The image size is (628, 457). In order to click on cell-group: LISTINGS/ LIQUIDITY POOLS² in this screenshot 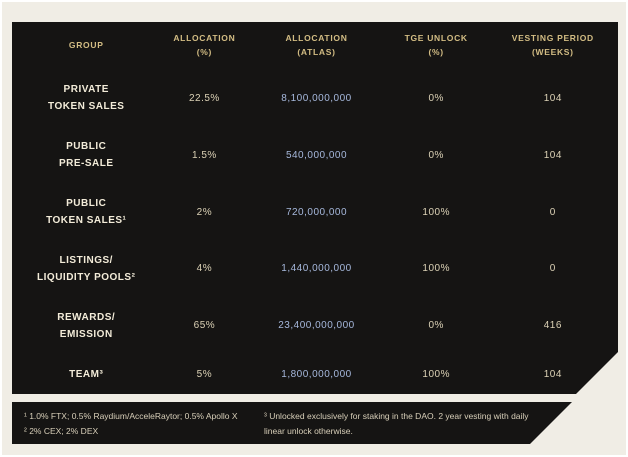, I will do `click(86, 268)`.